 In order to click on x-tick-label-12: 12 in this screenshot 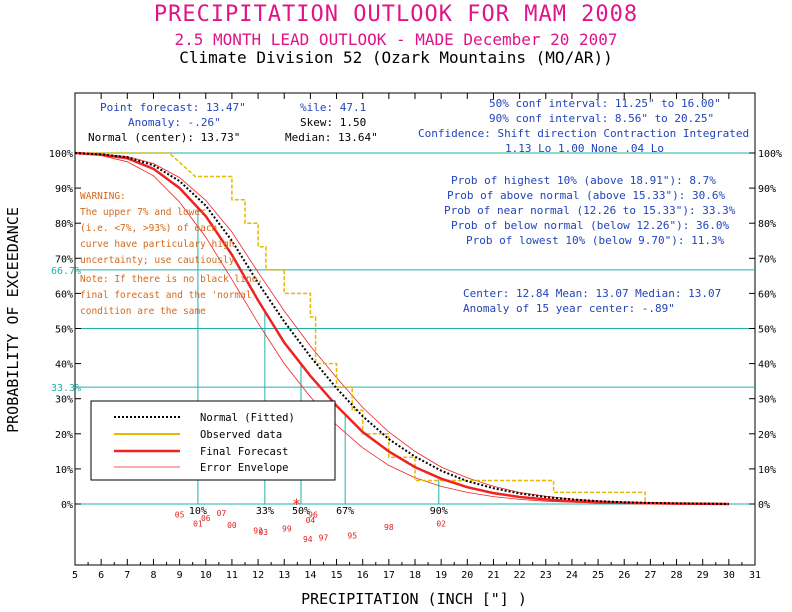, I will do `click(258, 575)`.